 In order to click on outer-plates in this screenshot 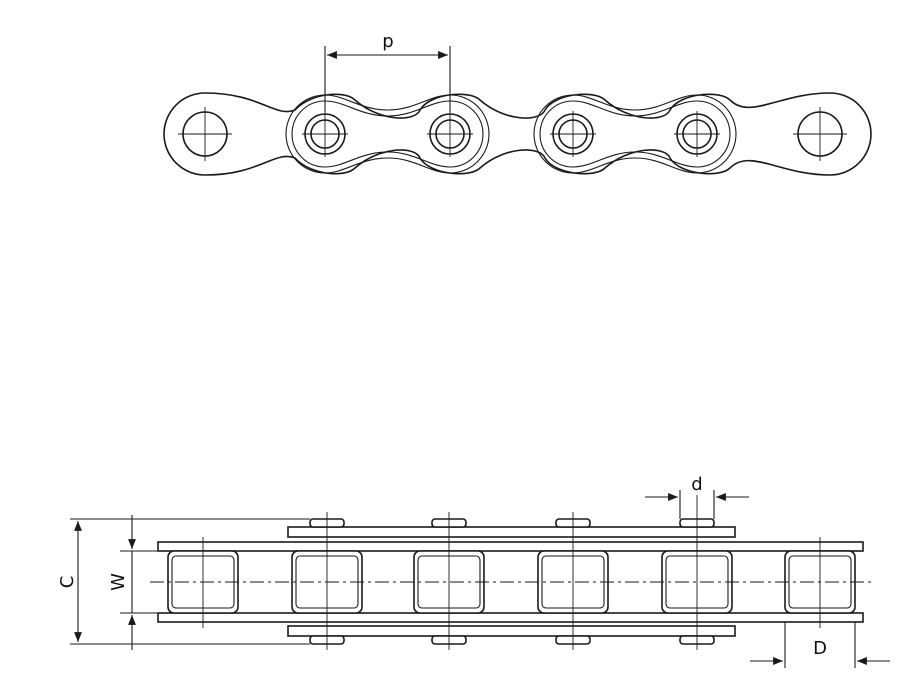, I will do `click(511, 581)`.